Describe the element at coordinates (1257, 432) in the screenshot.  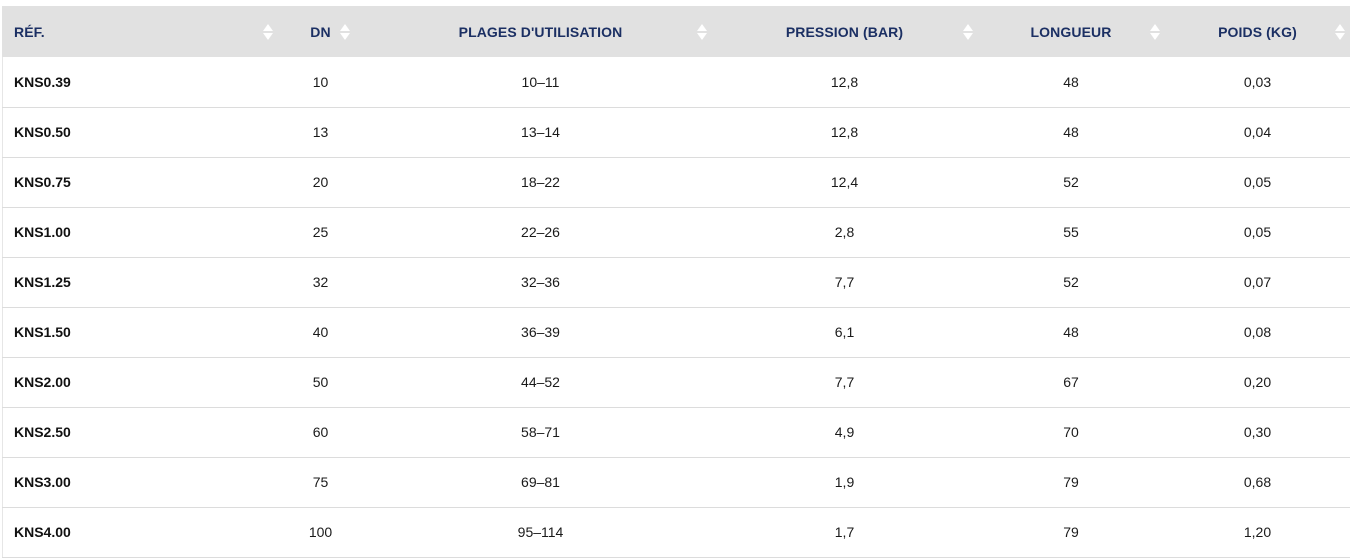
I see `cell-poids: 0,30` at that location.